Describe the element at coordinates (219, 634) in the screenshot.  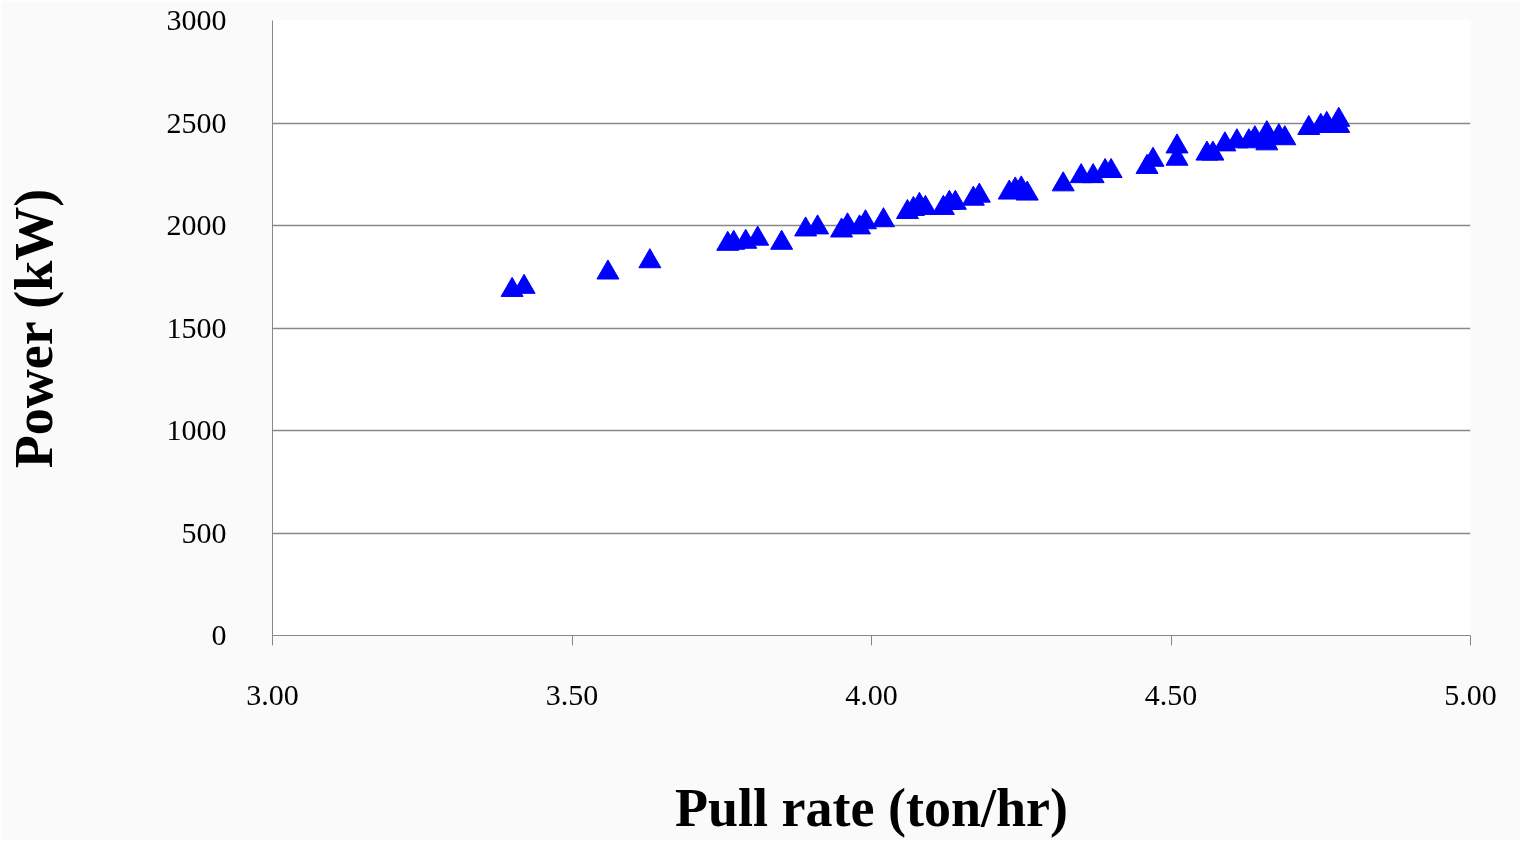
I see `y-tick-label: 0` at that location.